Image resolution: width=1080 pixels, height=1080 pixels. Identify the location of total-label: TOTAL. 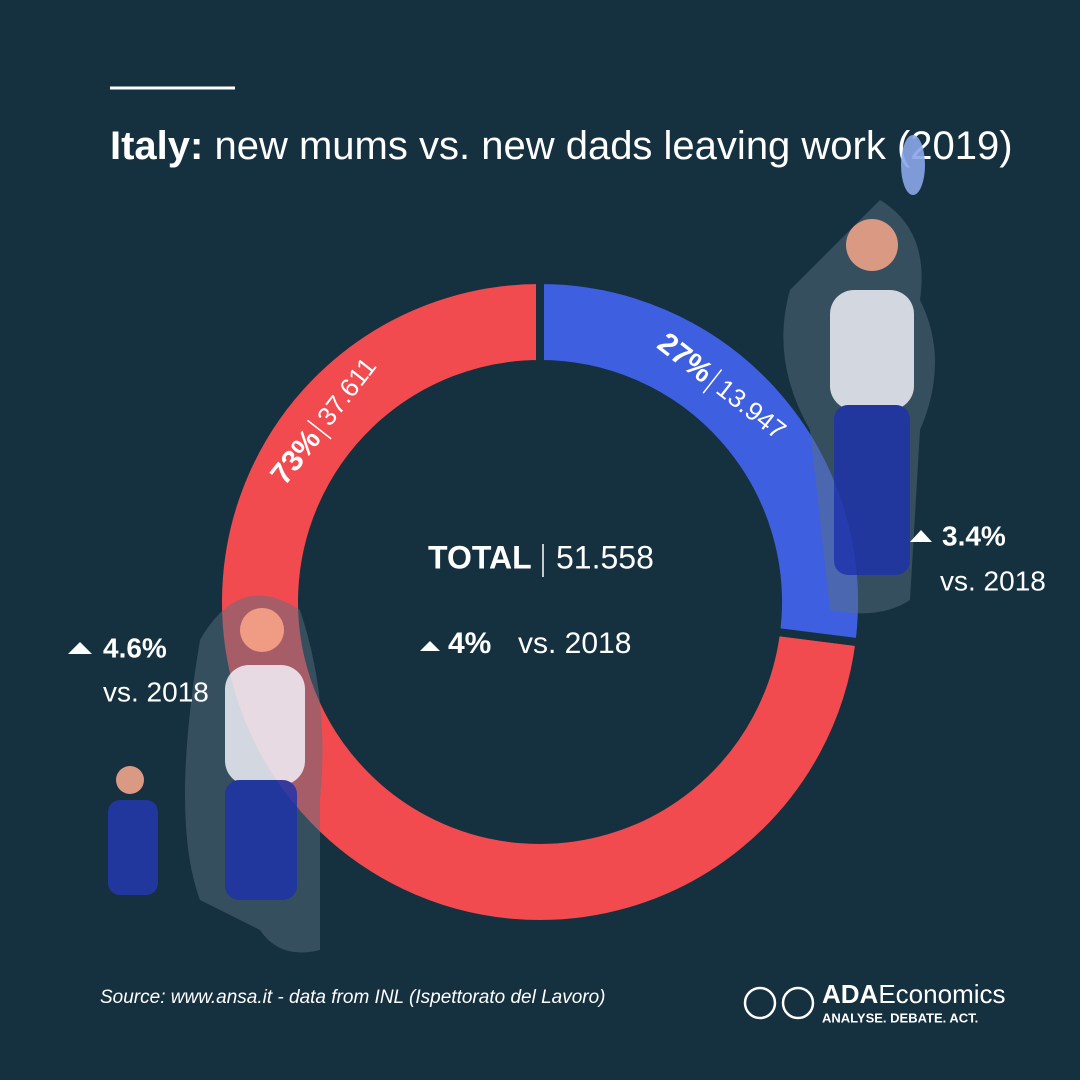
(480, 557).